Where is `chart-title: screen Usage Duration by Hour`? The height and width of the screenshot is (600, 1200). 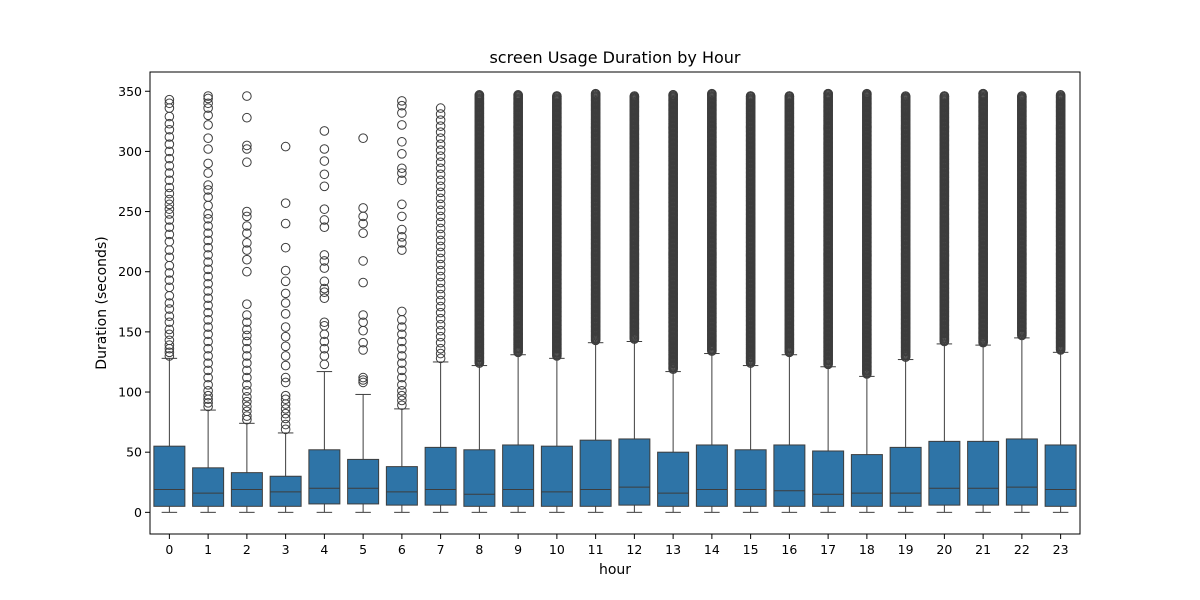 chart-title: screen Usage Duration by Hour is located at coordinates (614, 57).